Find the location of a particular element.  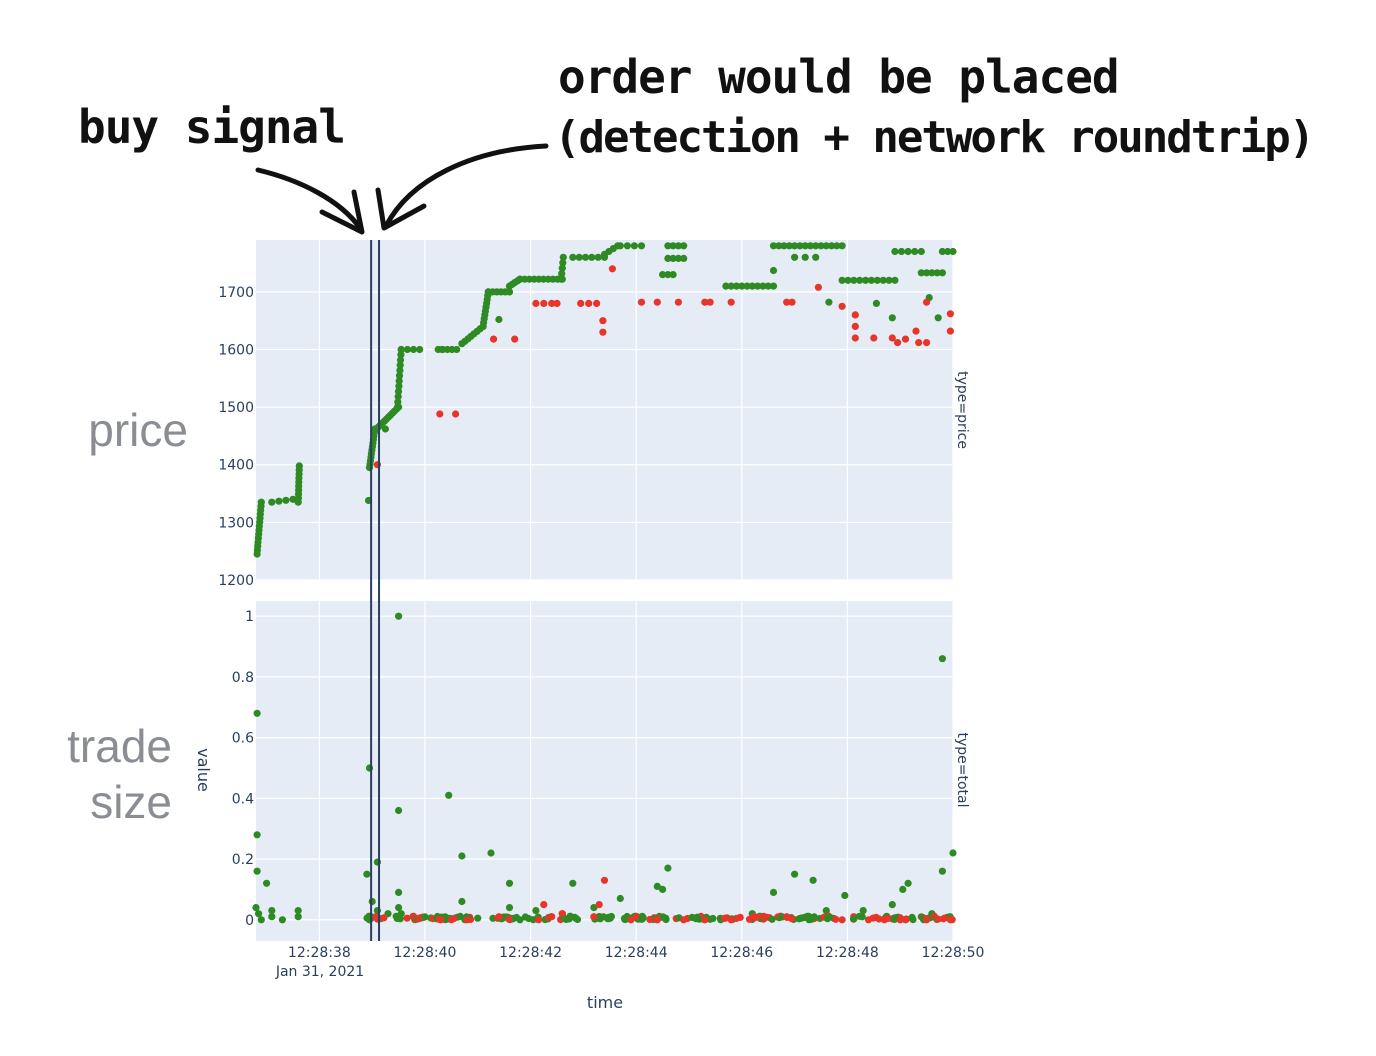

y-tick-label: 1400 is located at coordinates (236, 466).